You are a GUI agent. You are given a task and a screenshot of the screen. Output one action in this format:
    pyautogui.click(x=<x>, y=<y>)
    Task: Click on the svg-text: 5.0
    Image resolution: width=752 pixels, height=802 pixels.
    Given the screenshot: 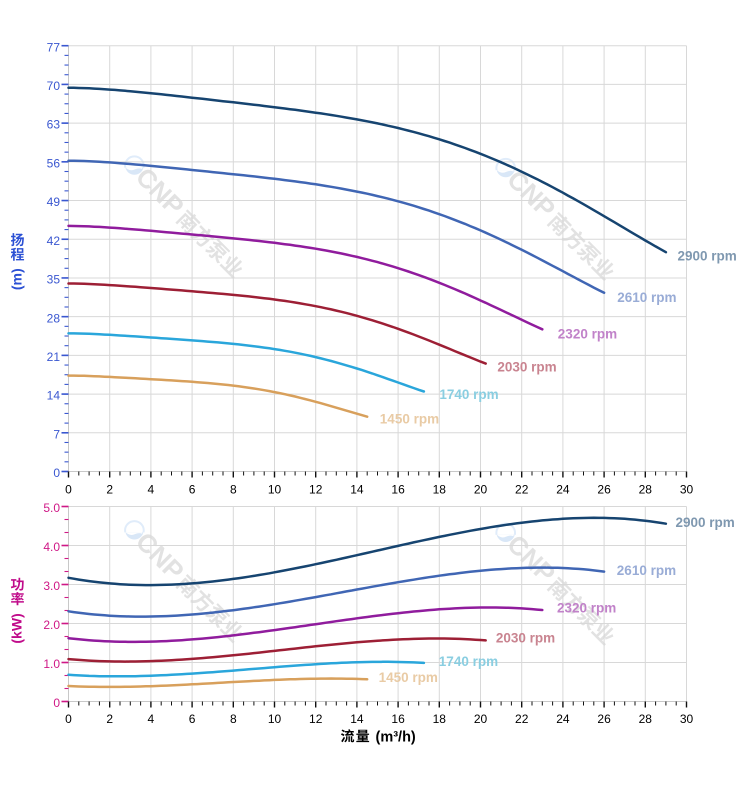 What is the action you would take?
    pyautogui.click(x=51, y=508)
    